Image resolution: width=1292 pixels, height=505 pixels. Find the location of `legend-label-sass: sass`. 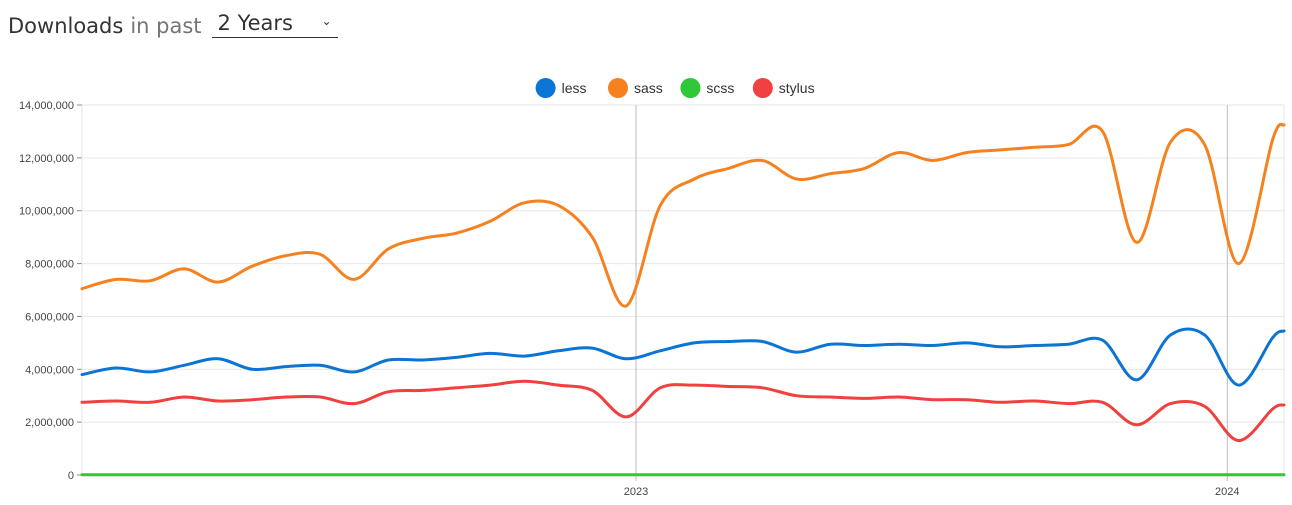

legend-label-sass: sass is located at coordinates (648, 88).